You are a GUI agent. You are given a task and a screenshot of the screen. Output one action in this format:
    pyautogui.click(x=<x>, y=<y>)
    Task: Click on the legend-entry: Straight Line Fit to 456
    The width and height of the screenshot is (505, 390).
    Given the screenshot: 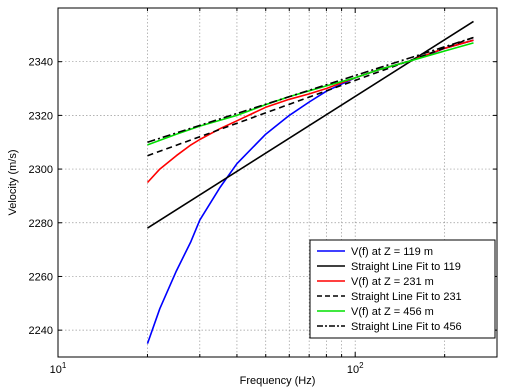 What is the action you would take?
    pyautogui.click(x=406, y=327)
    